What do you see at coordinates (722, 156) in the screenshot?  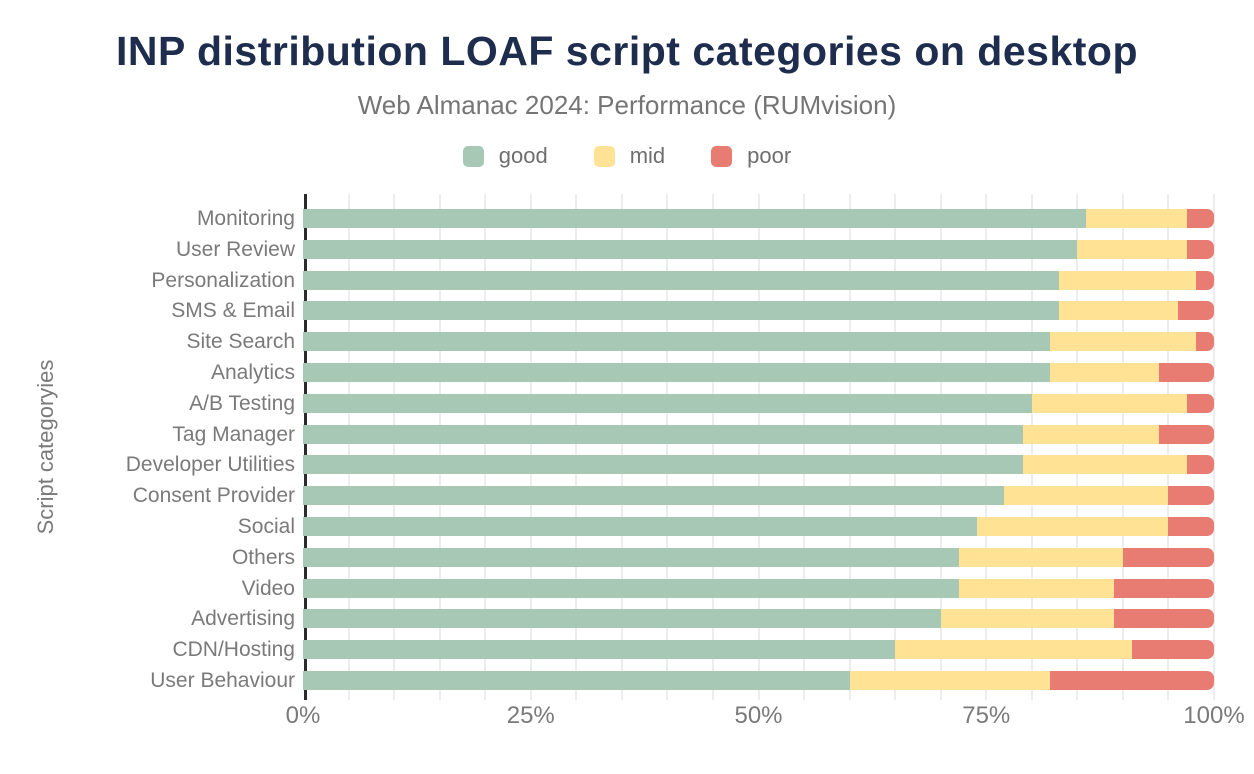 I see `legend-swatch-poor` at bounding box center [722, 156].